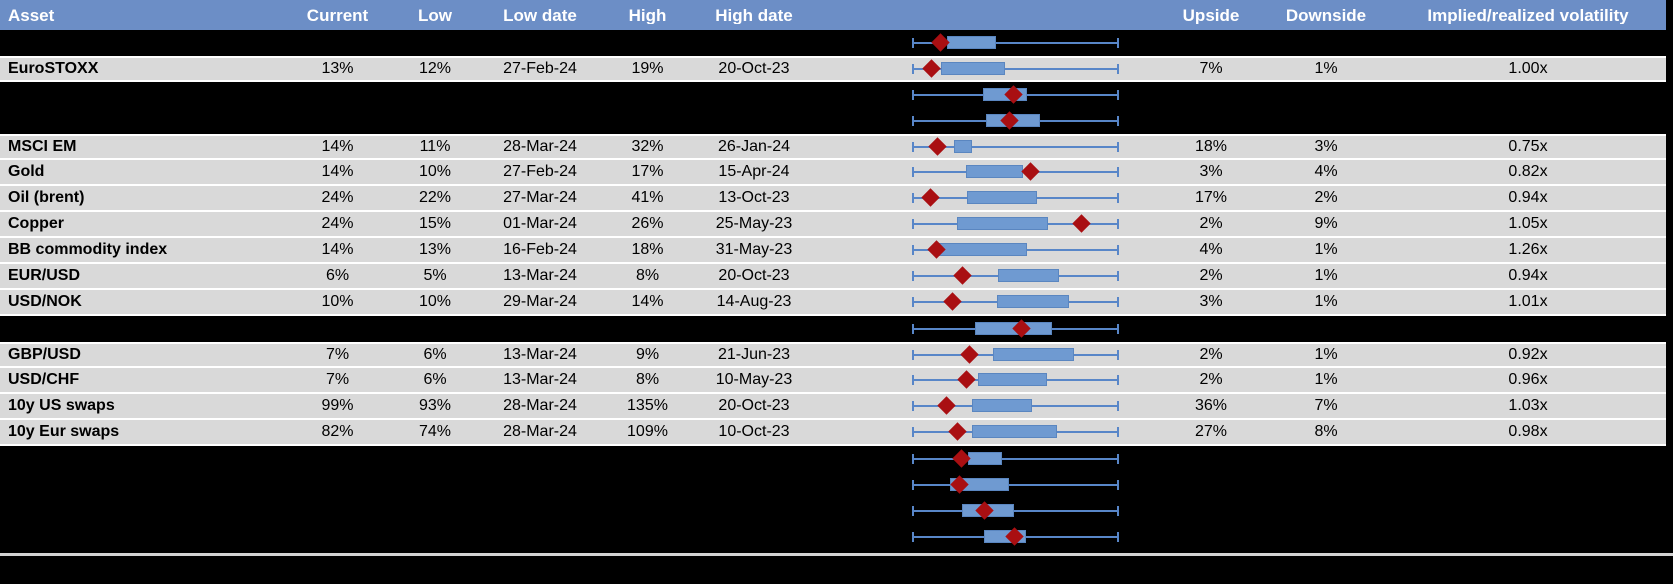 Image resolution: width=1673 pixels, height=584 pixels. What do you see at coordinates (435, 406) in the screenshot?
I see `cell-low: 93%` at bounding box center [435, 406].